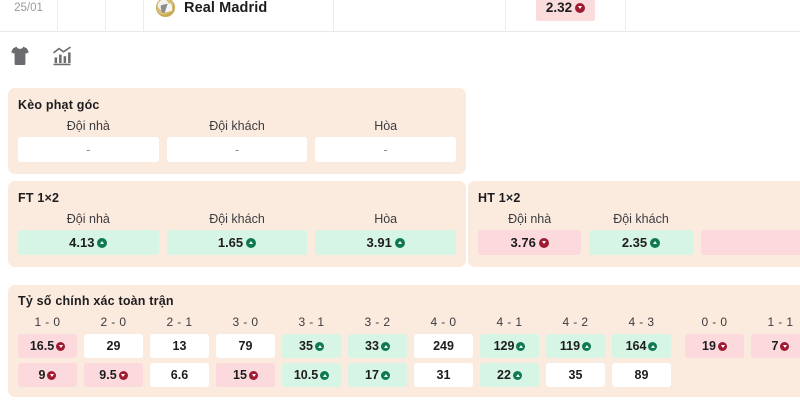 The image size is (800, 400). Describe the element at coordinates (641, 322) in the screenshot. I see `correct-score-header: 4 - 3` at that location.